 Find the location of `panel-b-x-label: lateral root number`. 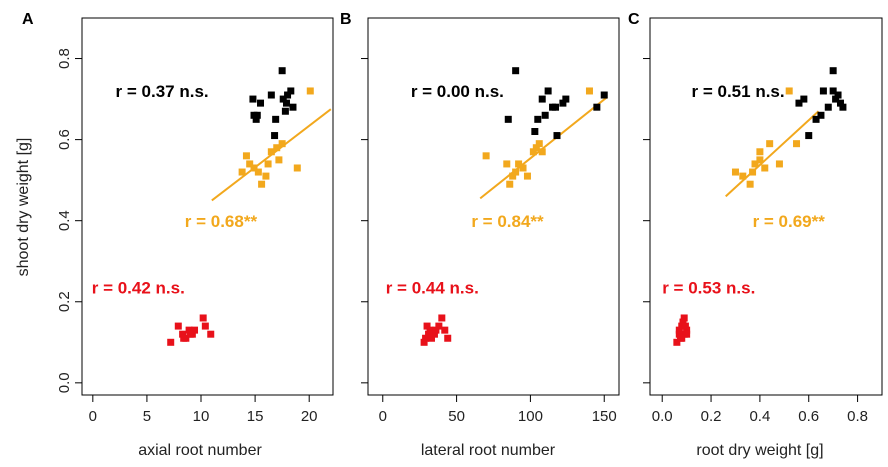

panel-b-x-label: lateral root number is located at coordinates (488, 450).